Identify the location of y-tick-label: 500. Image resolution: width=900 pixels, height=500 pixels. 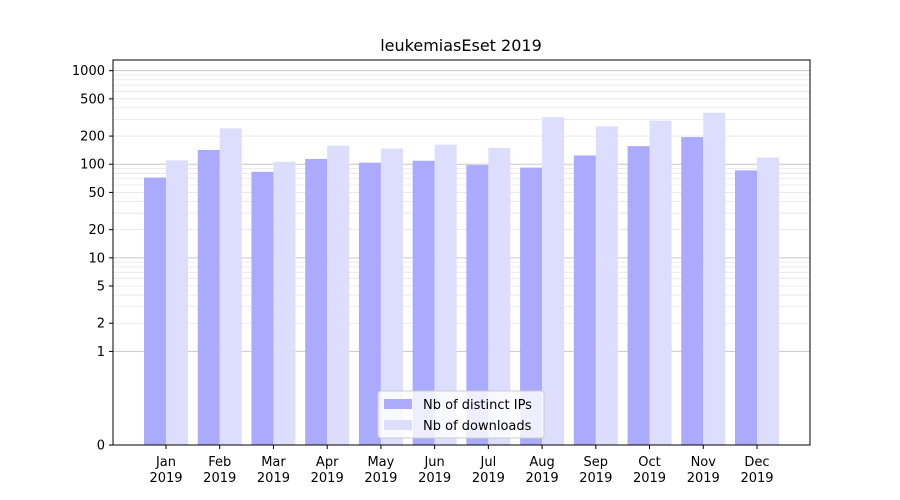
(92, 99).